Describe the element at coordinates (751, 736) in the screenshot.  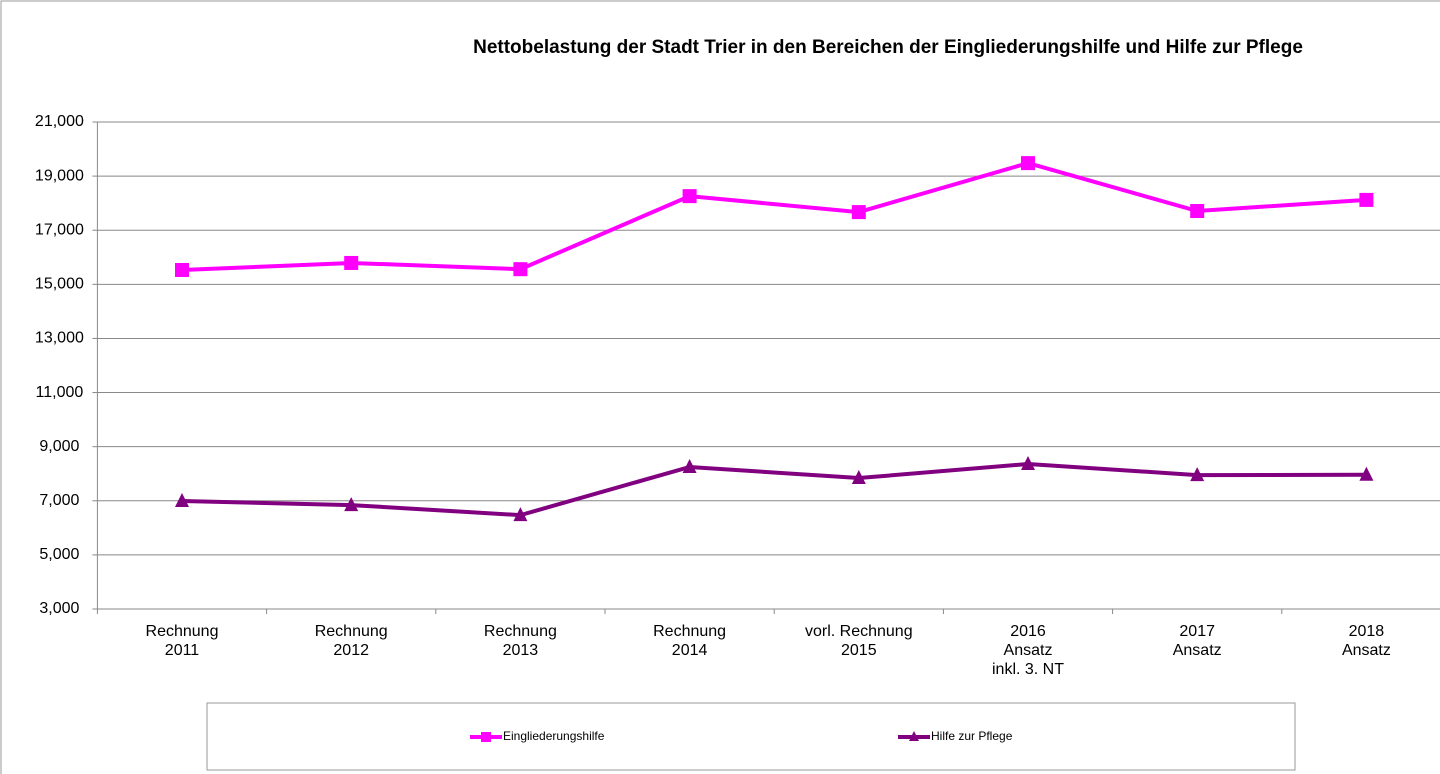
I see `legend-box` at that location.